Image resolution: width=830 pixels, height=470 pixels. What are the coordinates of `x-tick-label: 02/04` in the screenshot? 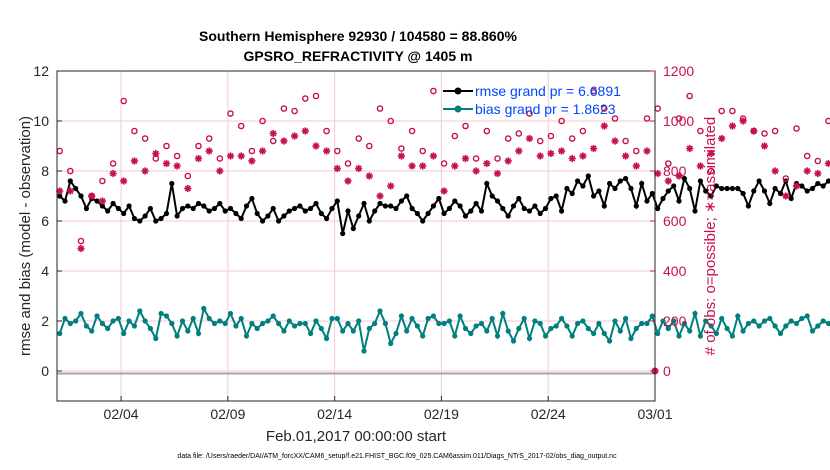 It's located at (121, 414).